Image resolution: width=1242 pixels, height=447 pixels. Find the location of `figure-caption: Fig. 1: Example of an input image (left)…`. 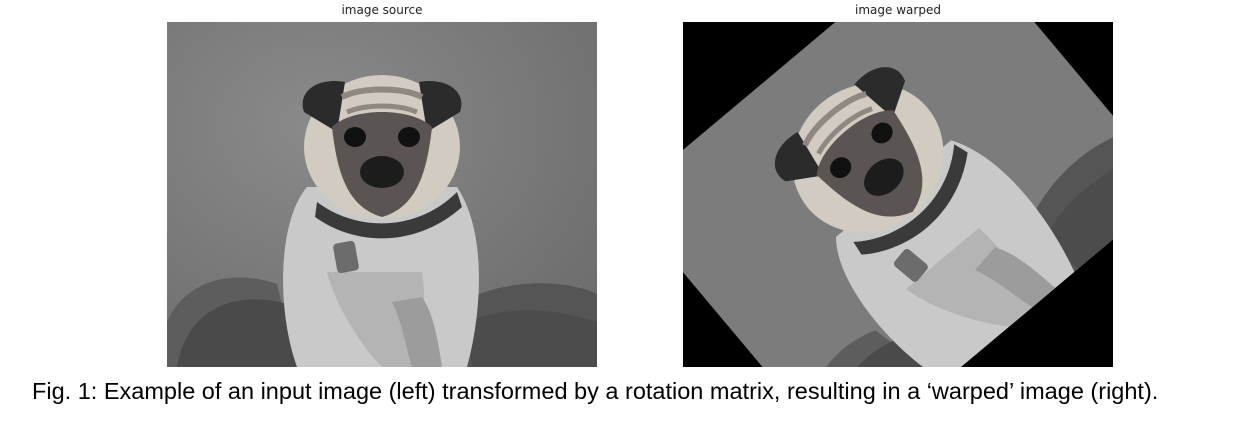

figure-caption: Fig. 1: Example of an input image (left)… is located at coordinates (595, 391).